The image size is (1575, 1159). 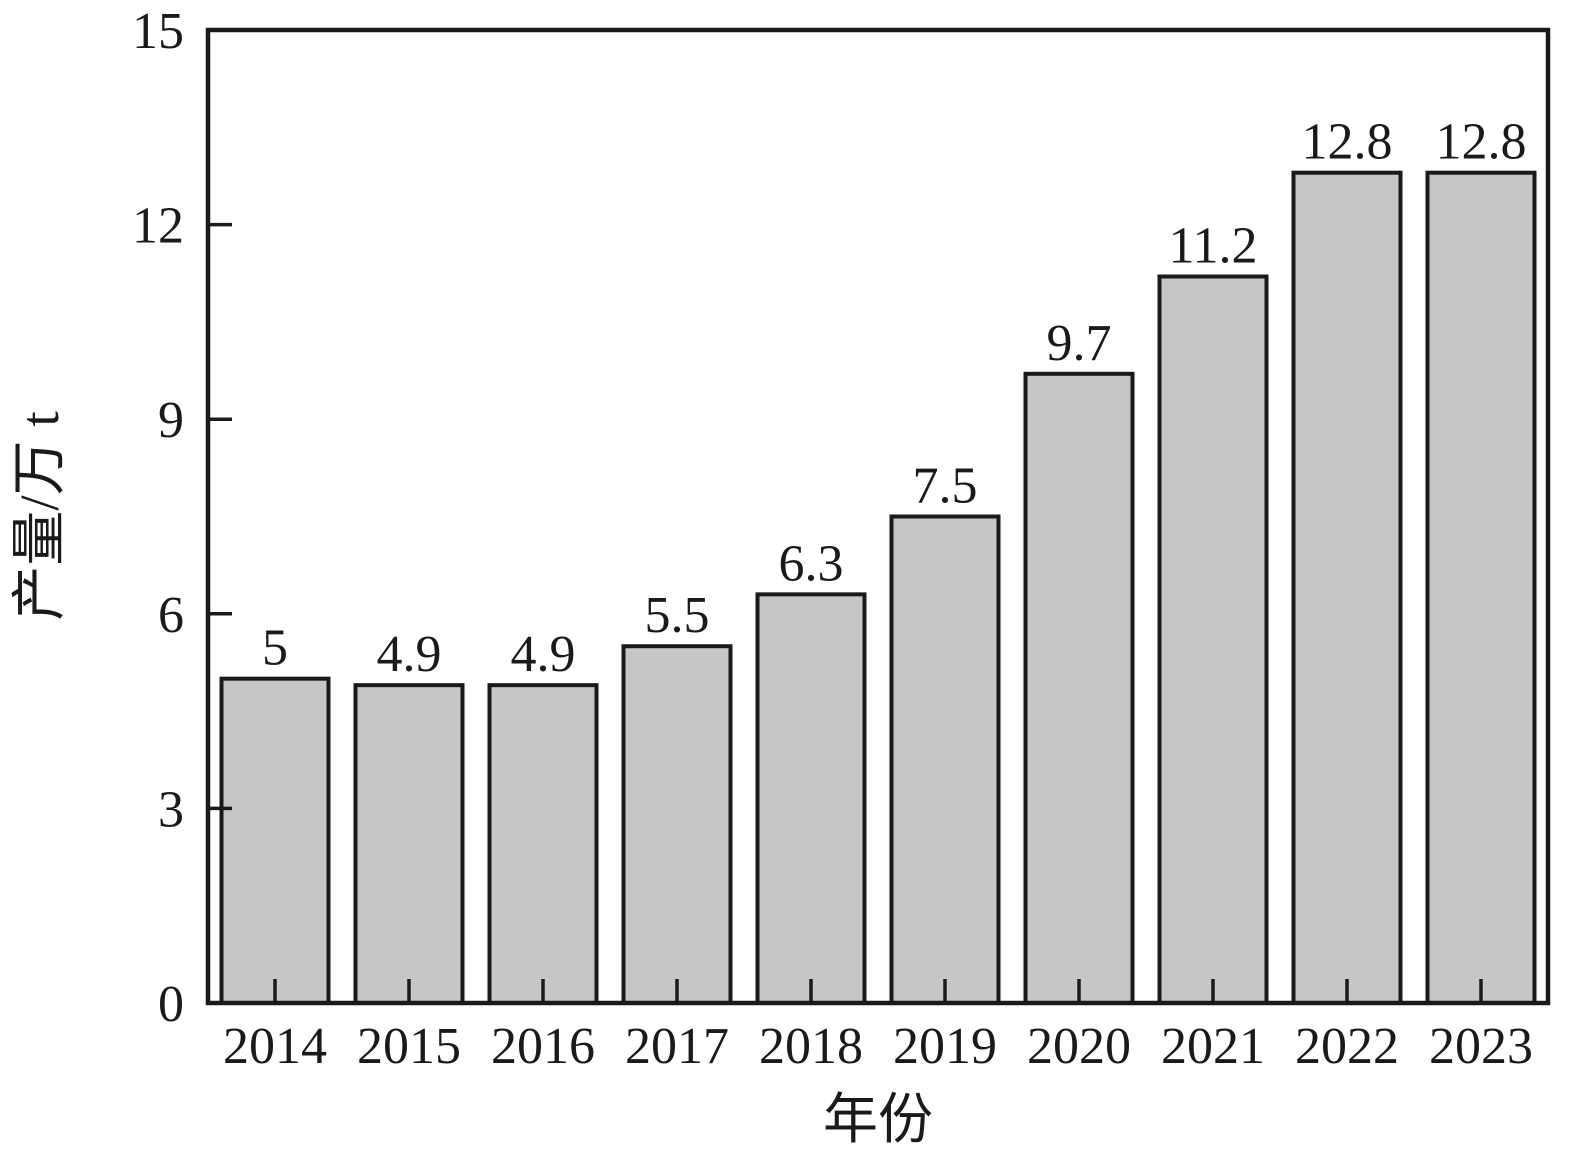 What do you see at coordinates (1347, 587) in the screenshot?
I see `bar-2022` at bounding box center [1347, 587].